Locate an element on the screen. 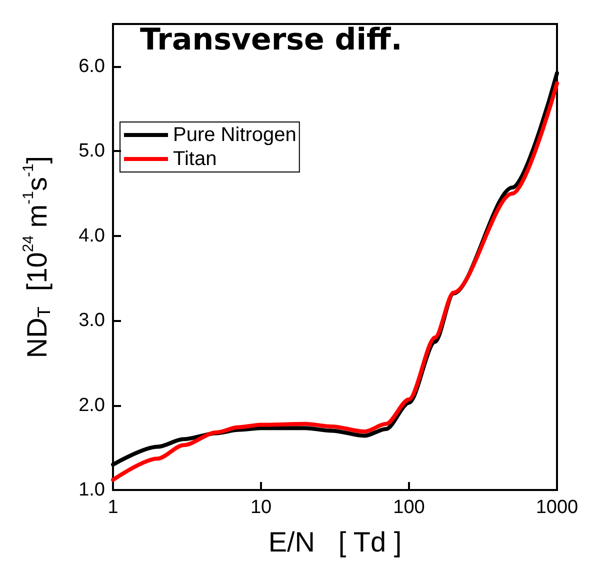  legend-label: Pure Nitrogen is located at coordinates (234, 135).